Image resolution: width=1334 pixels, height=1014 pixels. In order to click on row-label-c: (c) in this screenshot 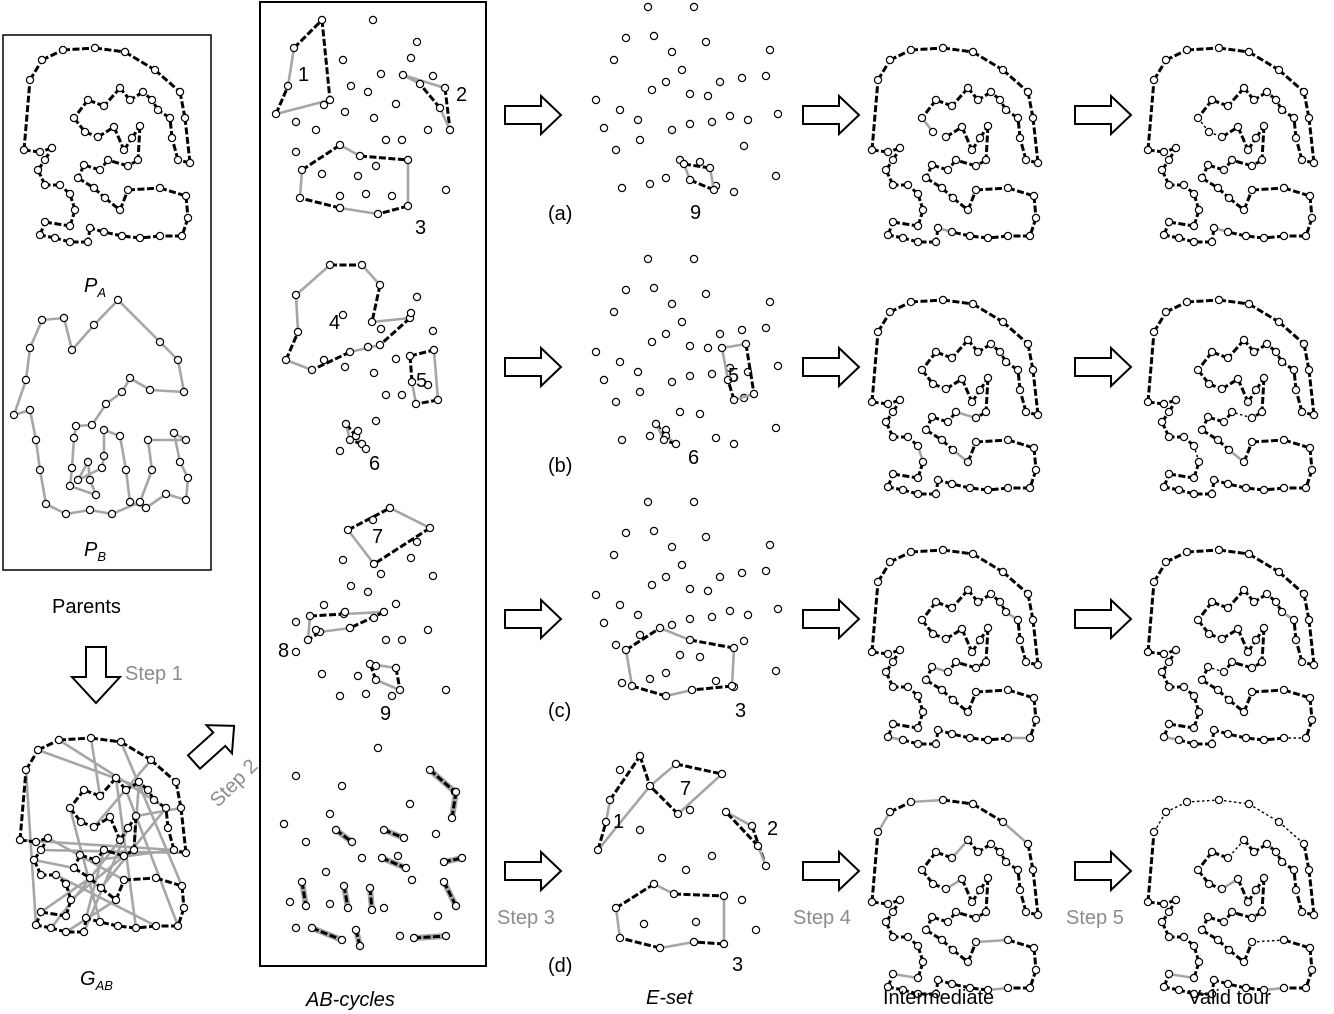, I will do `click(559, 711)`.